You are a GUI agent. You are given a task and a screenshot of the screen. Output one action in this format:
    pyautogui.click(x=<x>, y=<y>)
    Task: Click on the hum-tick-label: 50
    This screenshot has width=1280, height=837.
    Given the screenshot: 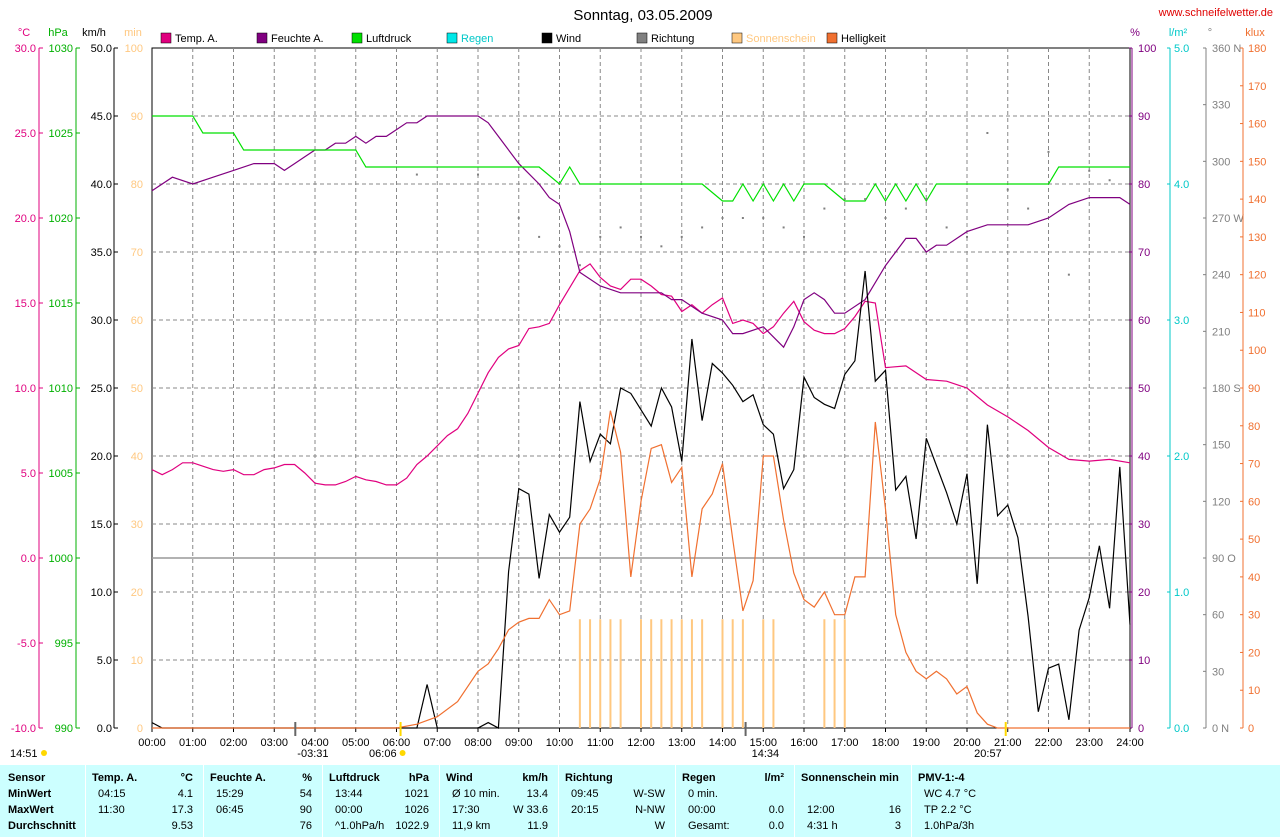 What is the action you would take?
    pyautogui.click(x=1144, y=389)
    